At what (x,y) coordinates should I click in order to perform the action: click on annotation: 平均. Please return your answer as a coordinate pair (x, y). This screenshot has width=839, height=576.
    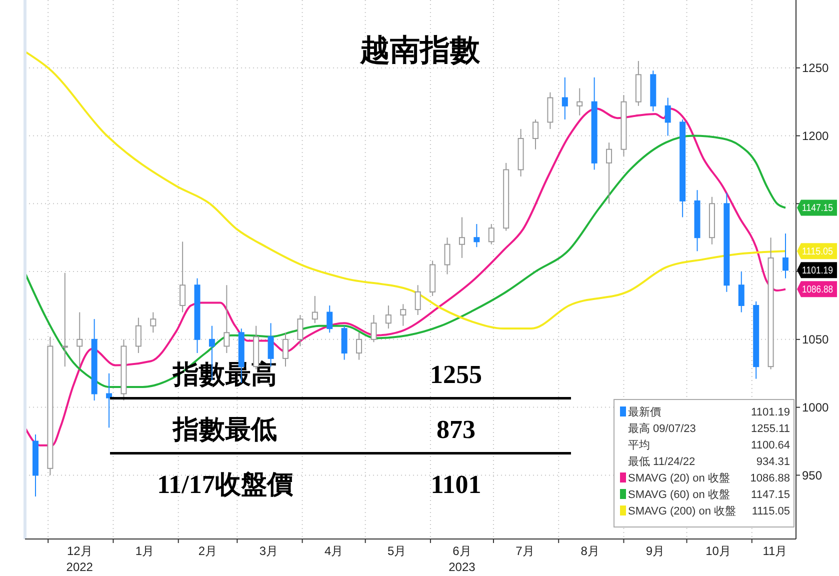
    Looking at the image, I should click on (639, 445).